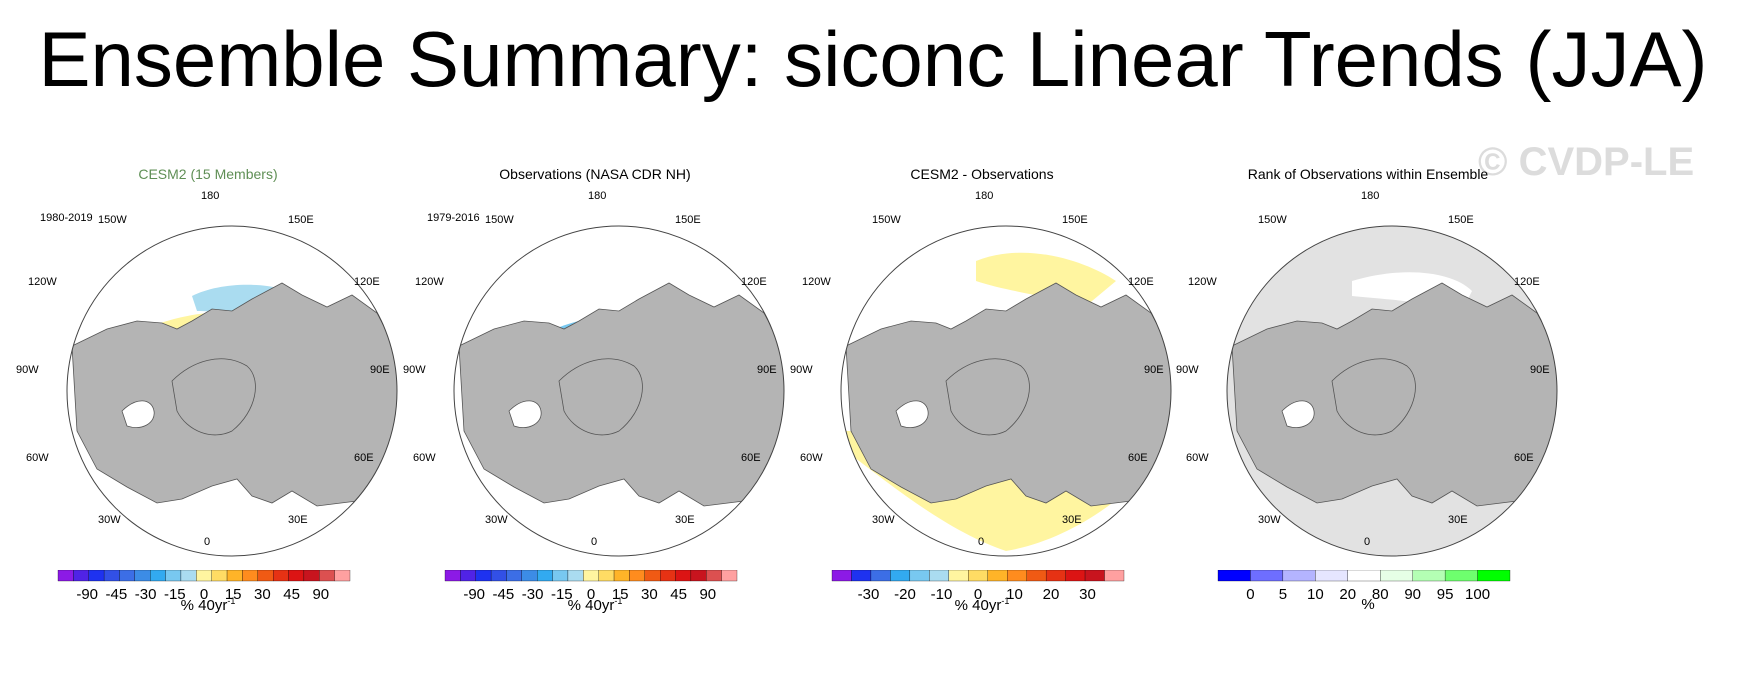 The height and width of the screenshot is (674, 1746). Describe the element at coordinates (424, 458) in the screenshot. I see `longitude-label: 60W` at that location.